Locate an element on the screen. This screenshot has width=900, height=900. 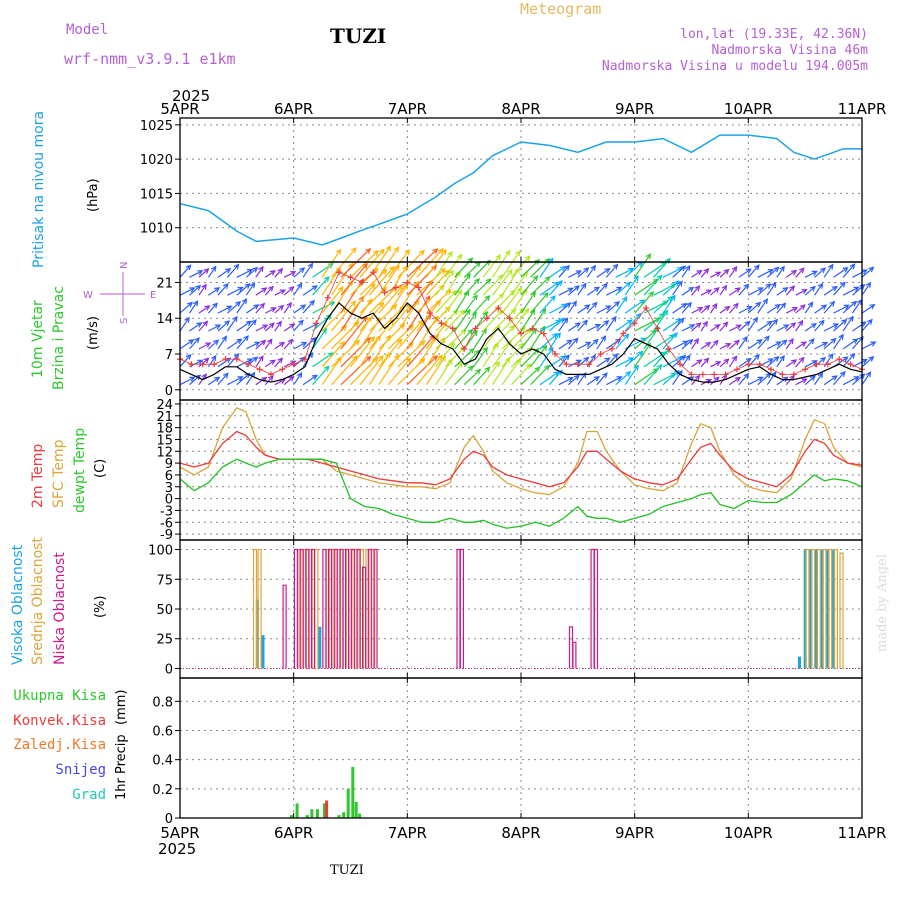
top-time-label: 5APR is located at coordinates (179, 109).